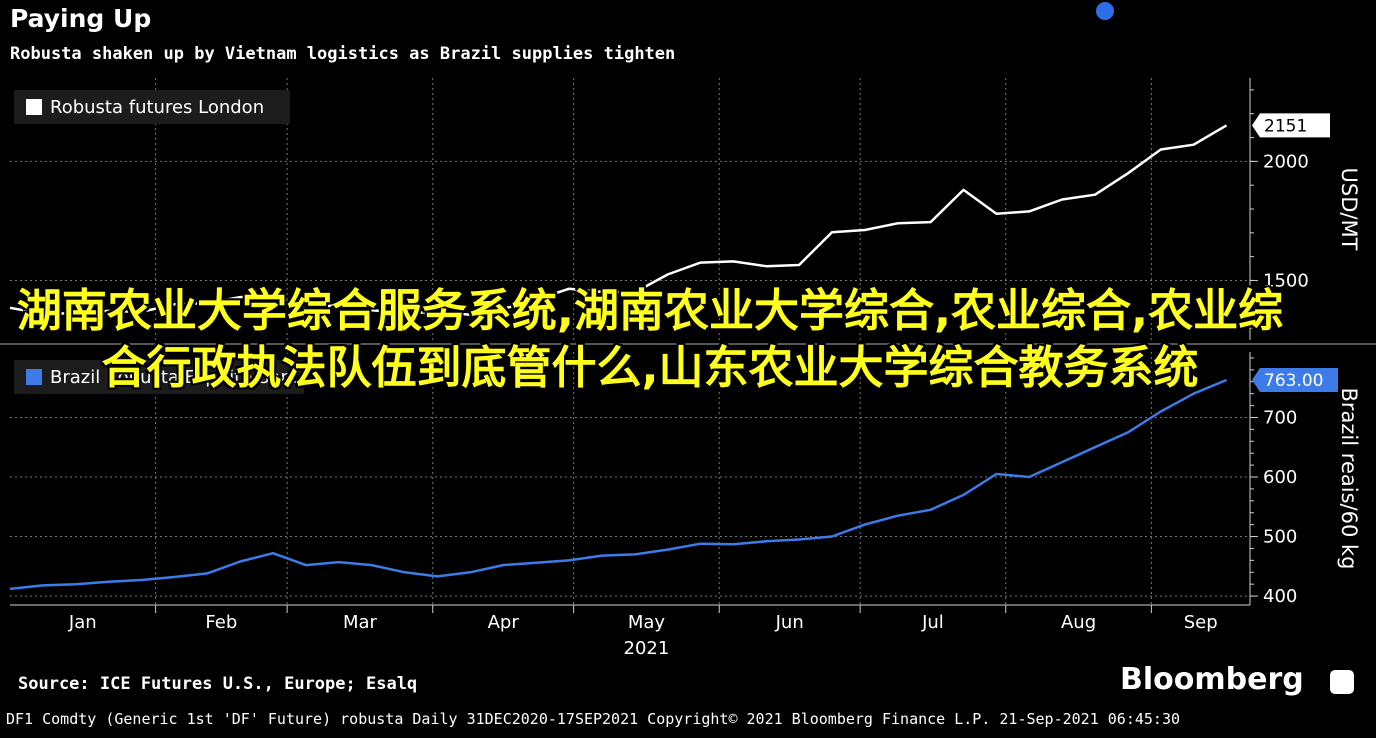  Describe the element at coordinates (1342, 682) in the screenshot. I see `bloomberg-terminal-icon` at that location.